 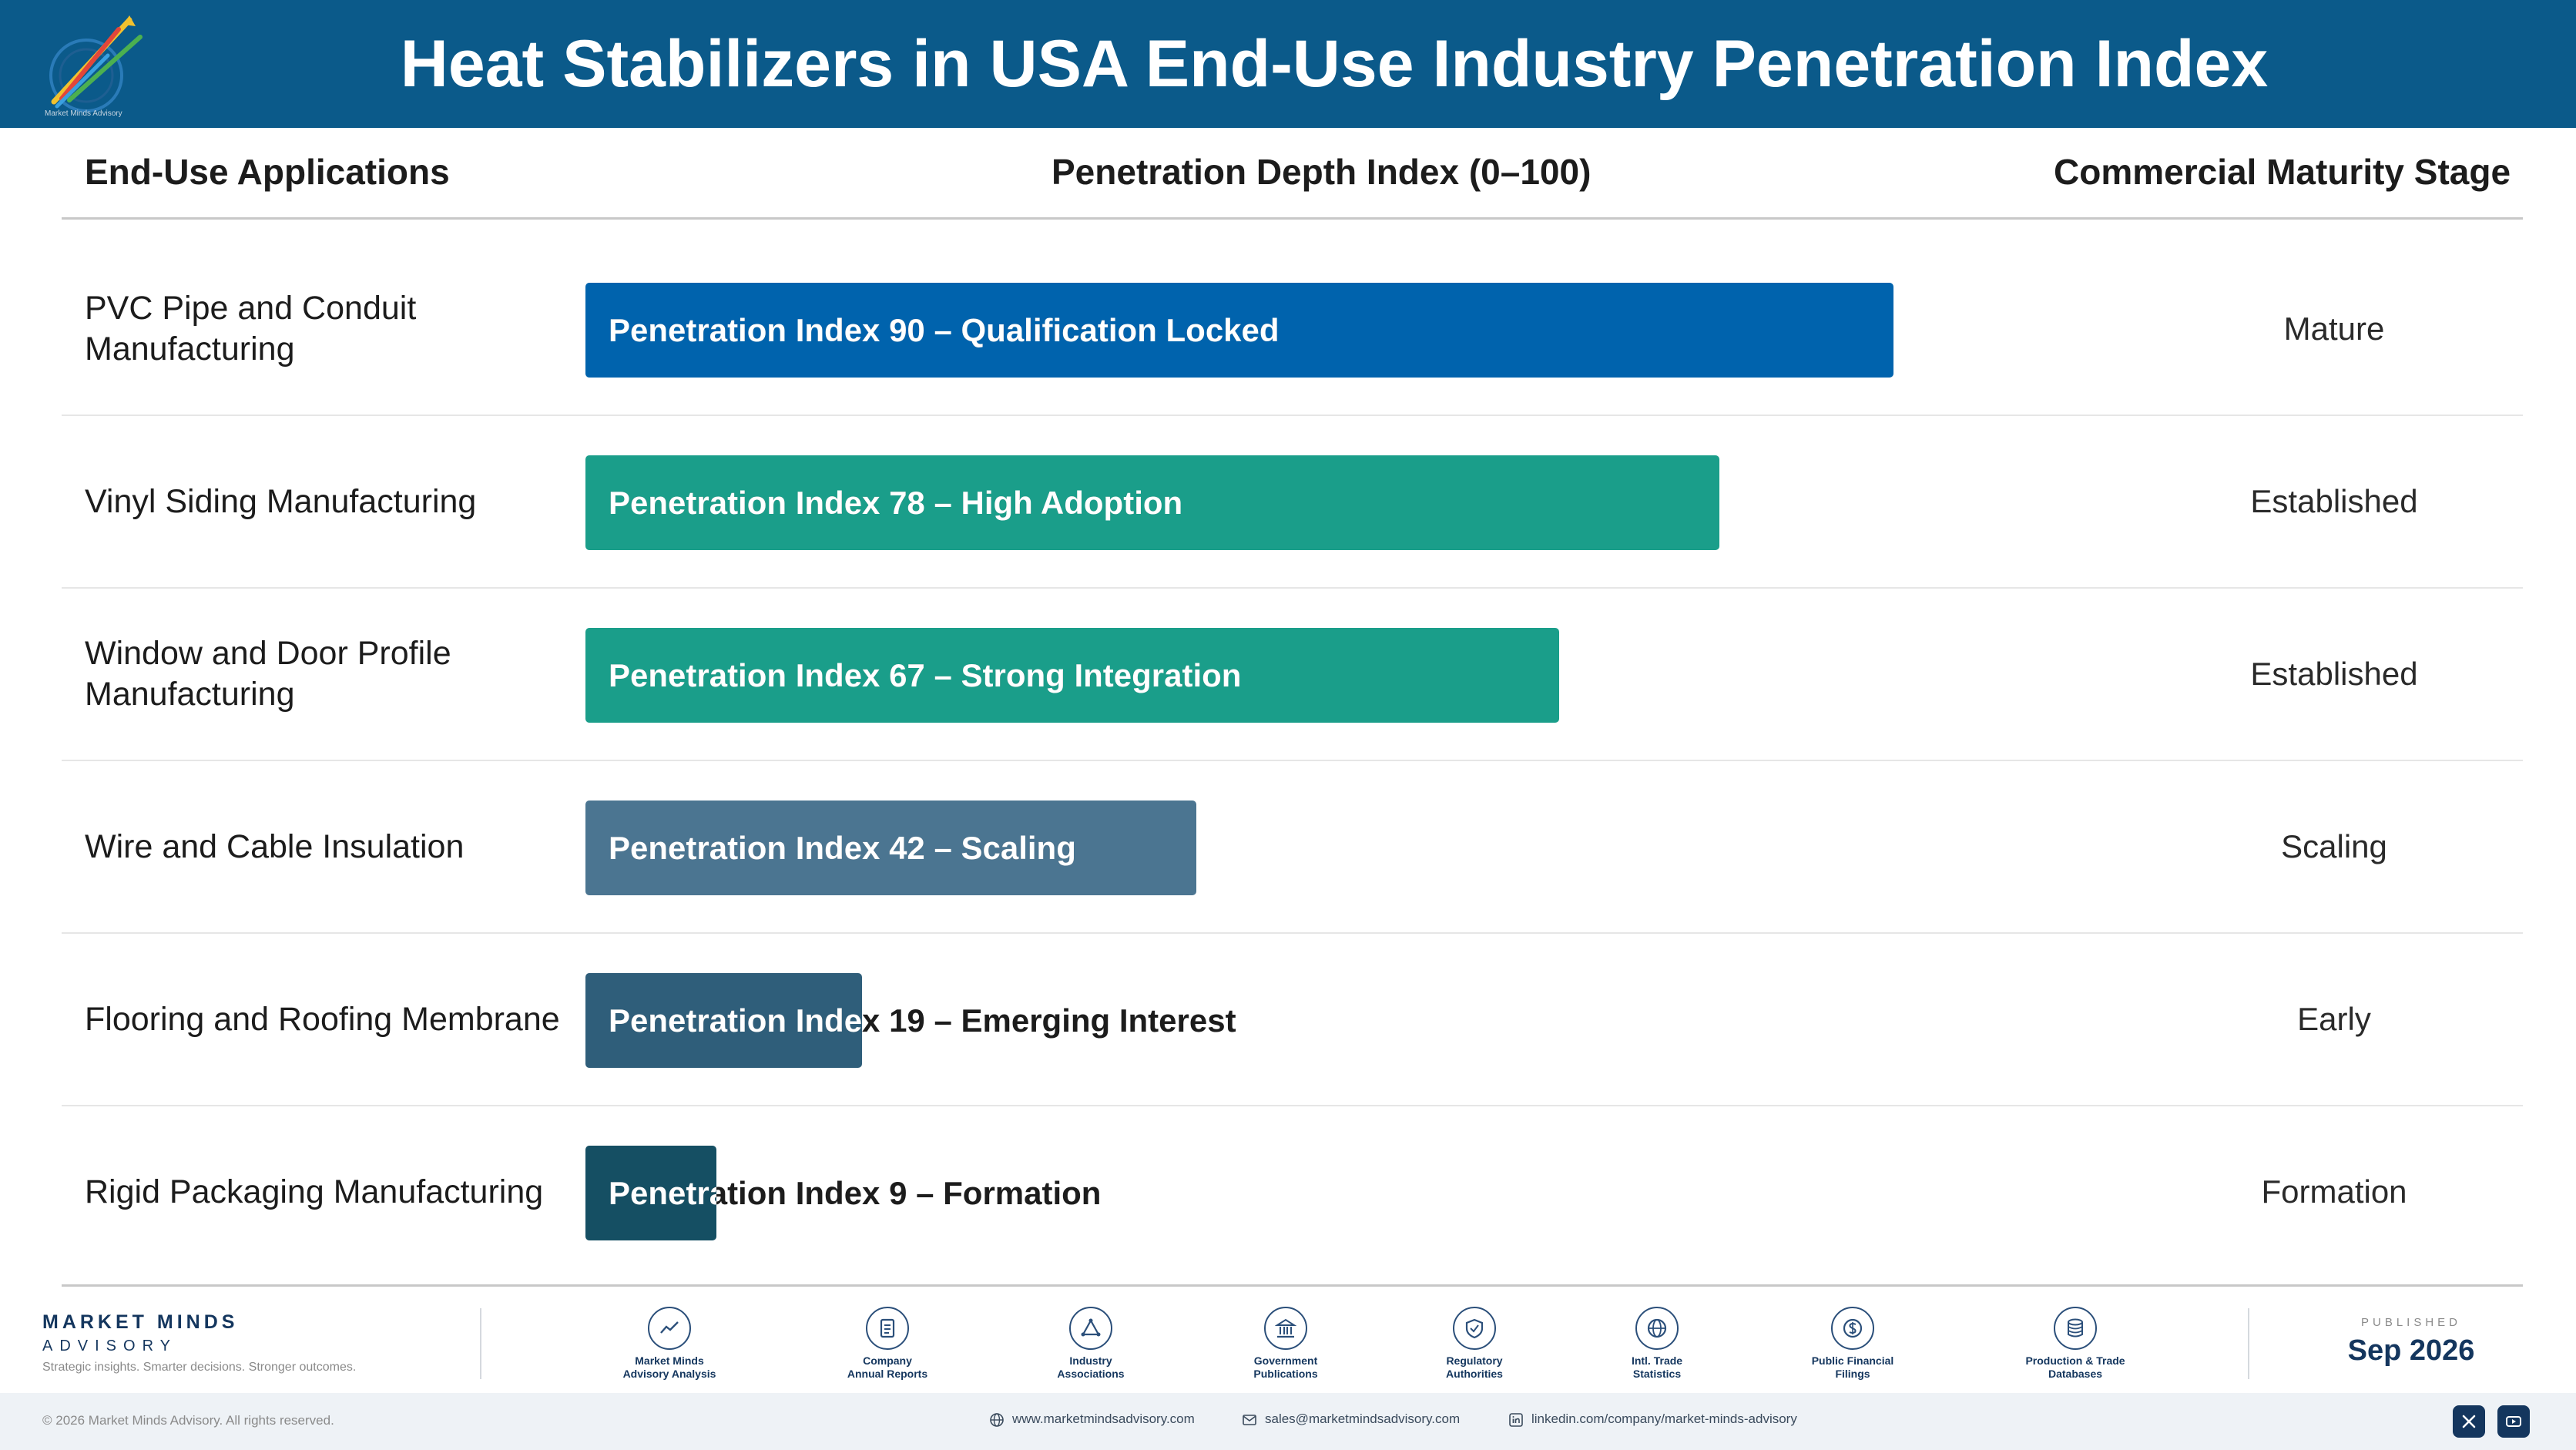 I want to click on bar-value-label-inner: Penetration Index 9 – Formation, so click(x=662, y=1193).